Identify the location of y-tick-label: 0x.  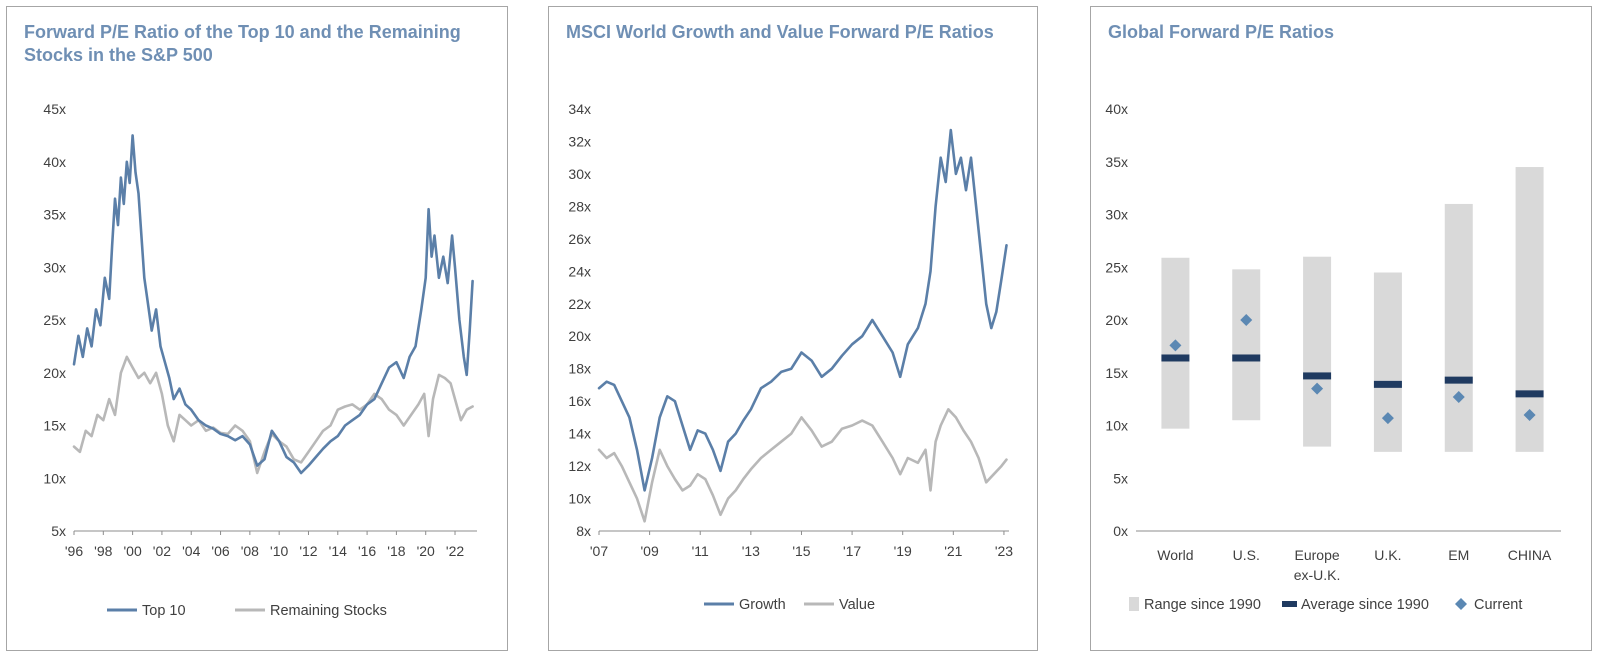
(1120, 531).